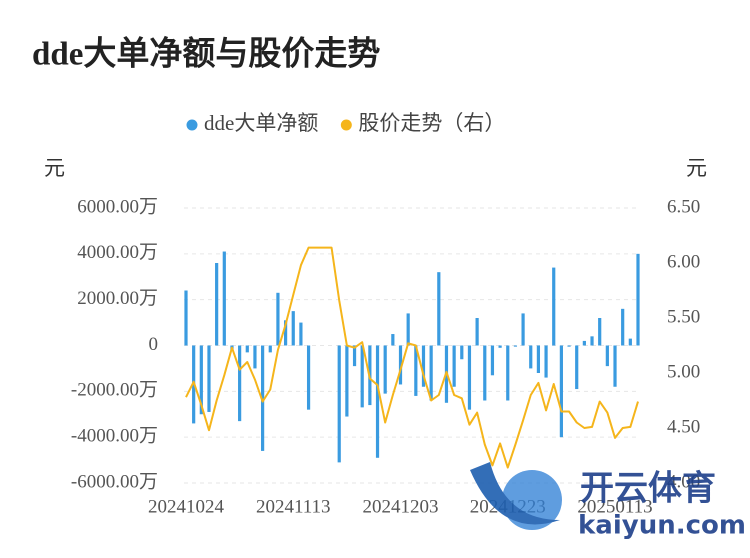  Describe the element at coordinates (662, 526) in the screenshot. I see `watermark-site: kaiyun.com` at that location.